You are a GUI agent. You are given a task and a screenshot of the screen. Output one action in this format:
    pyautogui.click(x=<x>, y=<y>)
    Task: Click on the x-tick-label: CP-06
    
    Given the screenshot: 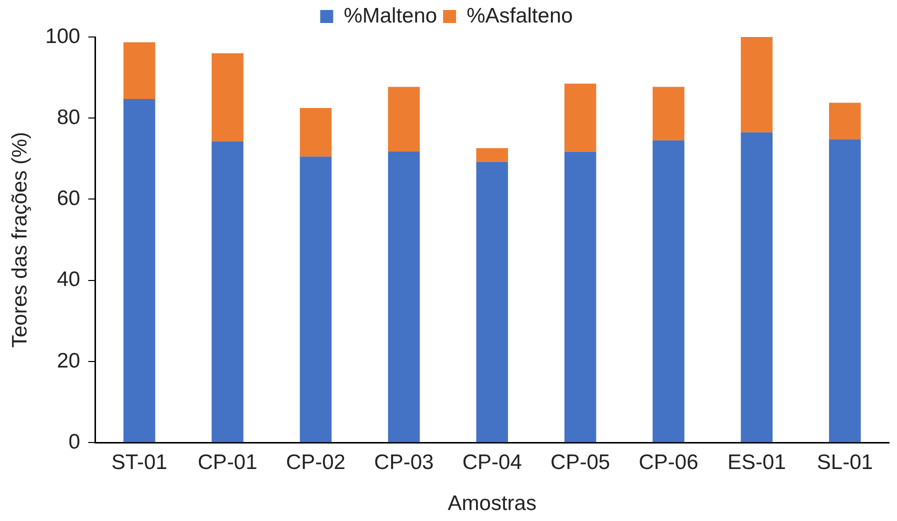 What is the action you would take?
    pyautogui.click(x=668, y=462)
    